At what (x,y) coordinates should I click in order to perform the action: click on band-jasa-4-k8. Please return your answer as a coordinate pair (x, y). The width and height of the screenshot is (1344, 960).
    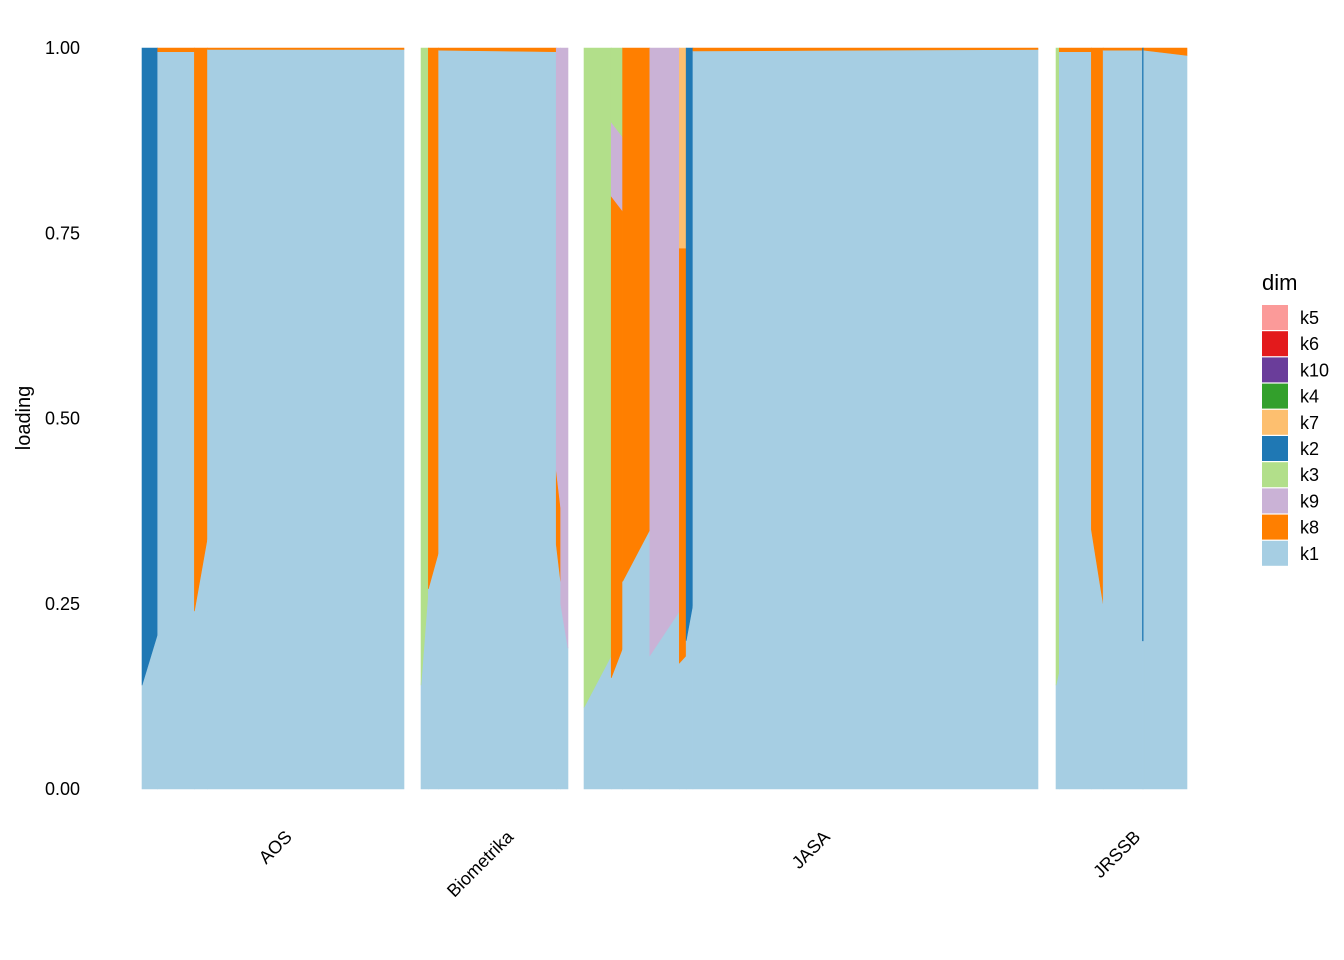
    Looking at the image, I should click on (683, 455).